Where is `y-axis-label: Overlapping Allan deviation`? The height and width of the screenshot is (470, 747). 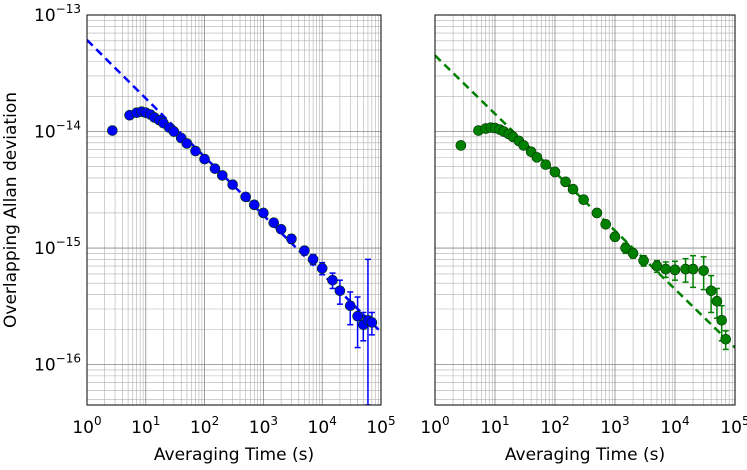 y-axis-label: Overlapping Allan deviation is located at coordinates (11, 210).